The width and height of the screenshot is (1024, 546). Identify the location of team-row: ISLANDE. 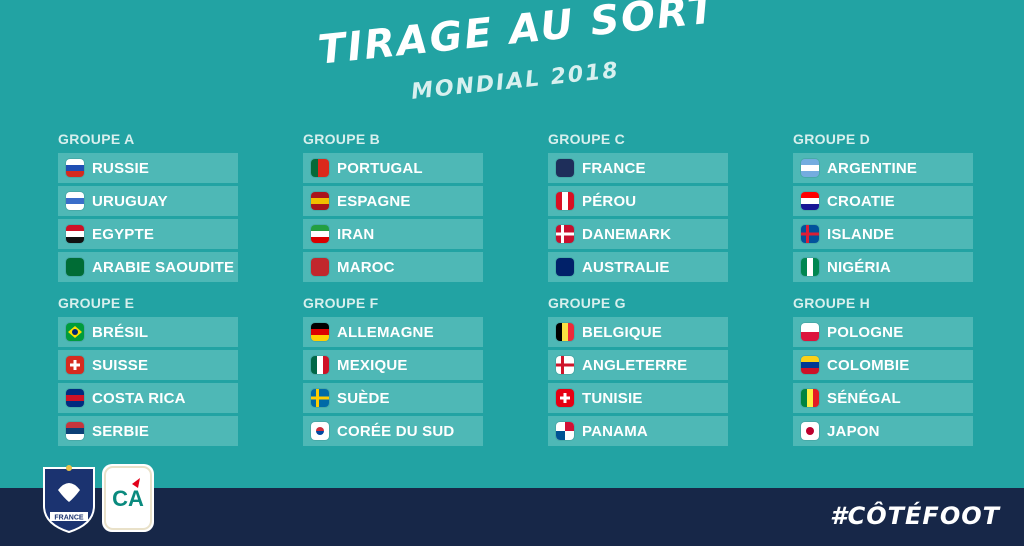
(883, 234).